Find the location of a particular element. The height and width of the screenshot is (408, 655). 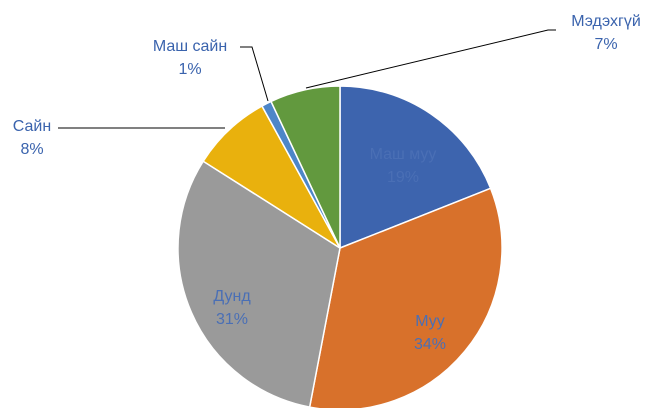

value-label: 1% is located at coordinates (189, 69).